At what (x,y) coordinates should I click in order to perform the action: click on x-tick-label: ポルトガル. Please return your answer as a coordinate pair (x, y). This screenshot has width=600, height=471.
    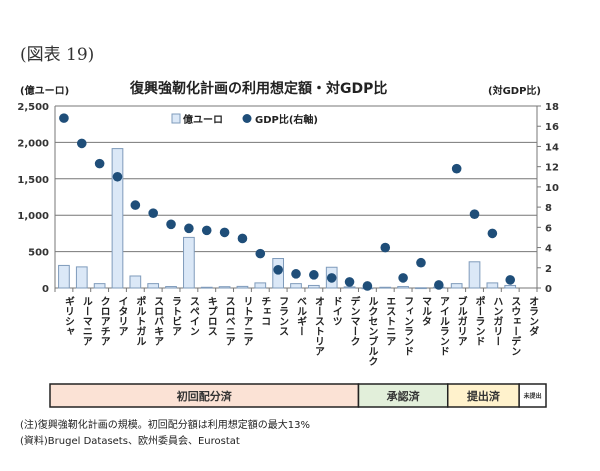
    Looking at the image, I should click on (140, 320).